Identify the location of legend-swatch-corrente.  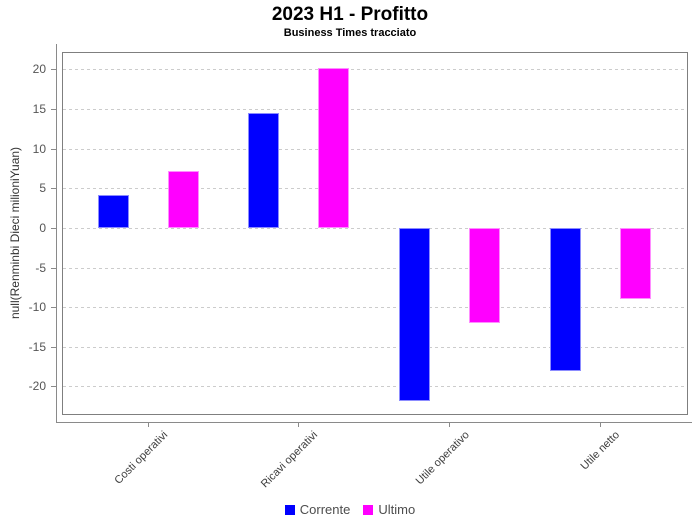
(289, 509).